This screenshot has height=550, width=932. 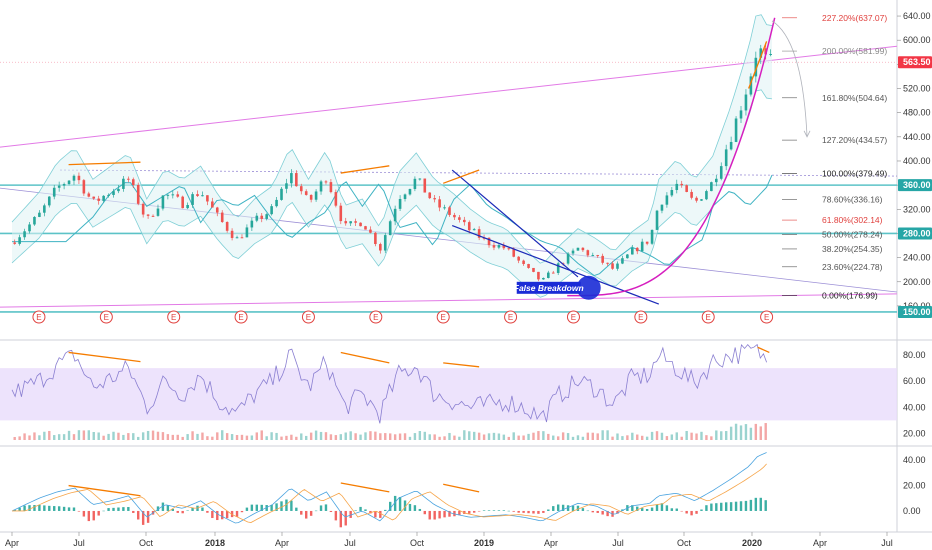 What do you see at coordinates (914, 407) in the screenshot?
I see `rsi-tick-label: 40.00` at bounding box center [914, 407].